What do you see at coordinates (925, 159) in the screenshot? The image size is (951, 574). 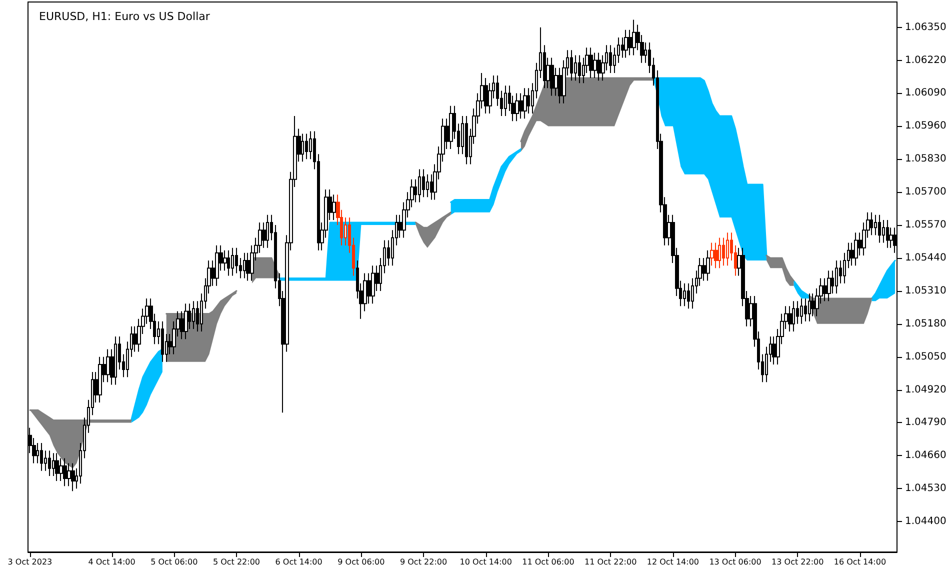 I see `y-tick-label: 1.05830` at bounding box center [925, 159].